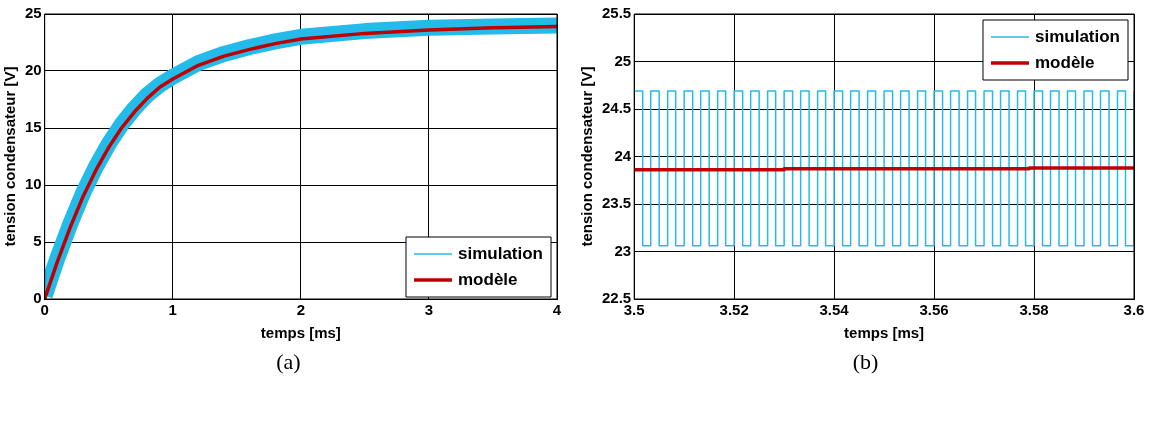  What do you see at coordinates (37, 298) in the screenshot?
I see `y-tick-label: 0` at bounding box center [37, 298].